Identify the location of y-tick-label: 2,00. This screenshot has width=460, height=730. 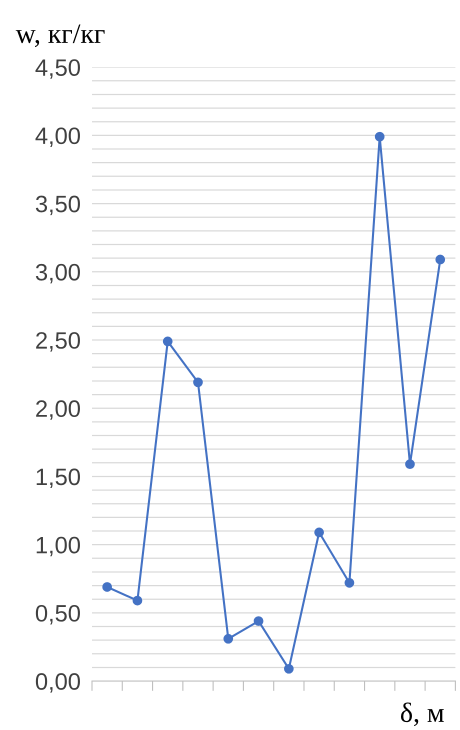
(58, 410).